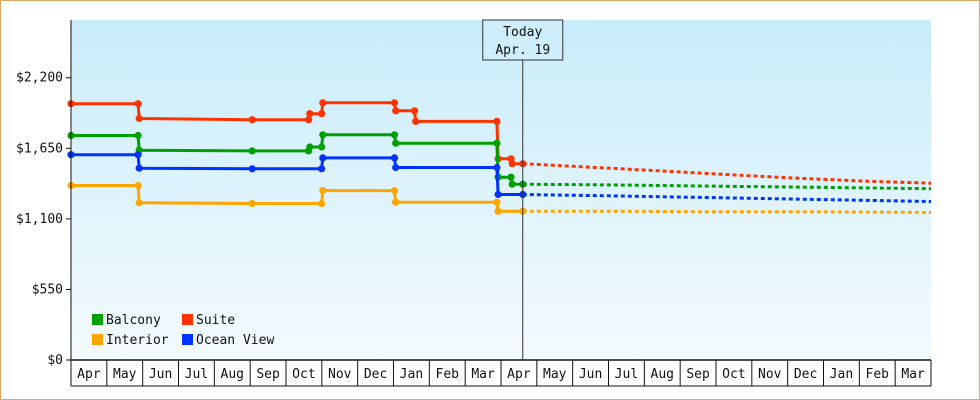 The height and width of the screenshot is (400, 980). Describe the element at coordinates (727, 211) in the screenshot. I see `forecast-line-interior` at that location.